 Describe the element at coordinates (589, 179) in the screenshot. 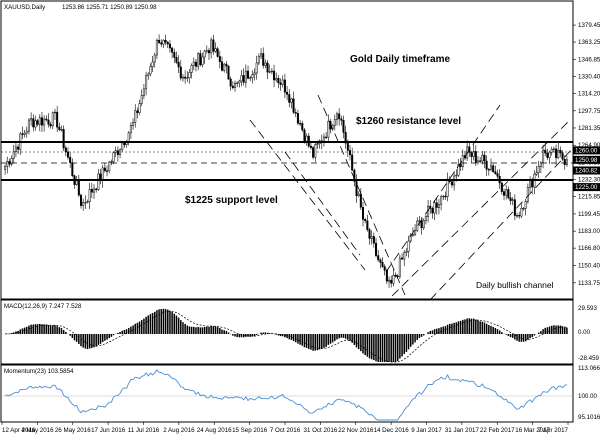

I see `price-tick-label: 1232.30` at that location.